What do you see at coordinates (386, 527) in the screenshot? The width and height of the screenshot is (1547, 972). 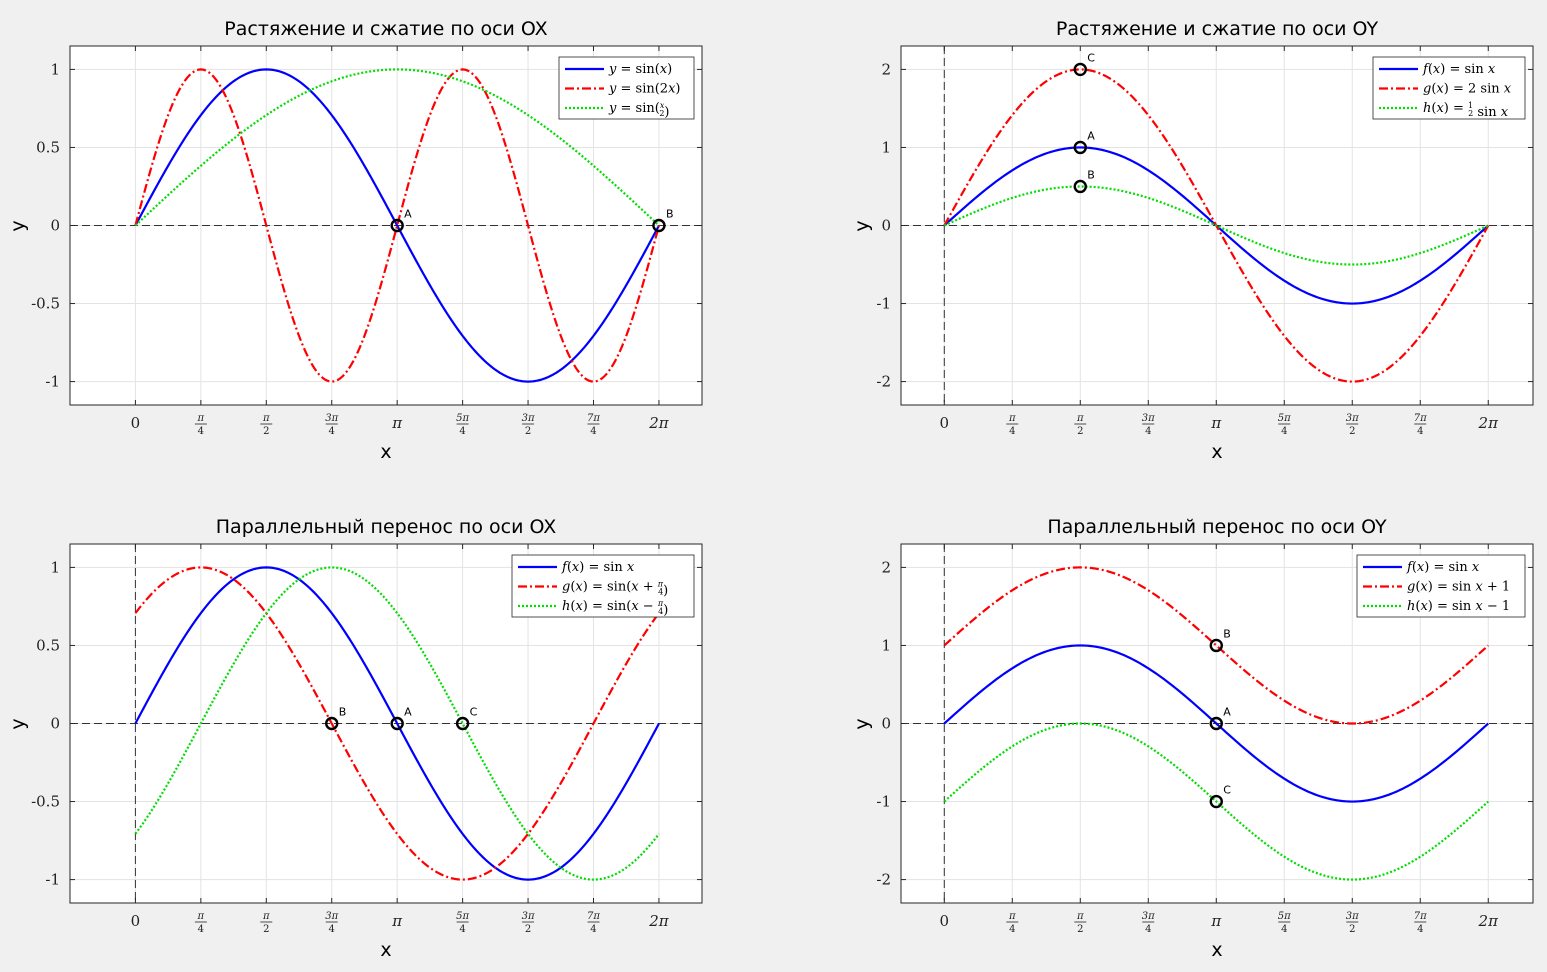 I see `chart-title: Параллельный перенос по оси OX` at bounding box center [386, 527].